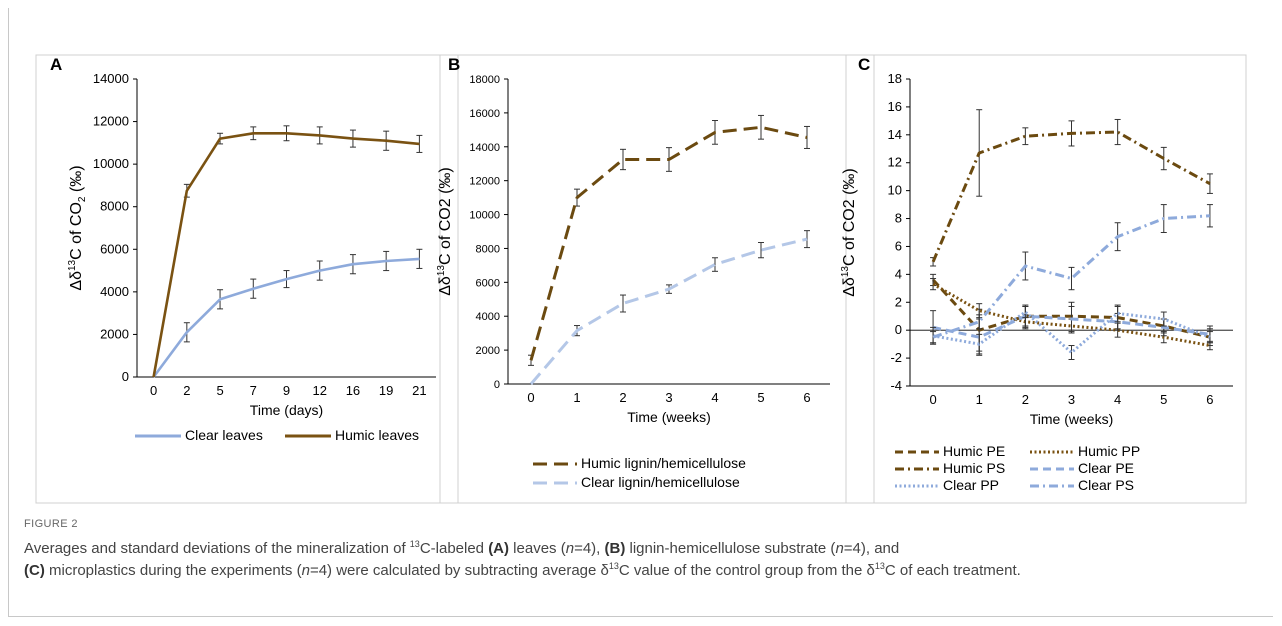  What do you see at coordinates (971, 485) in the screenshot?
I see `legend-label: Clear PP` at bounding box center [971, 485].